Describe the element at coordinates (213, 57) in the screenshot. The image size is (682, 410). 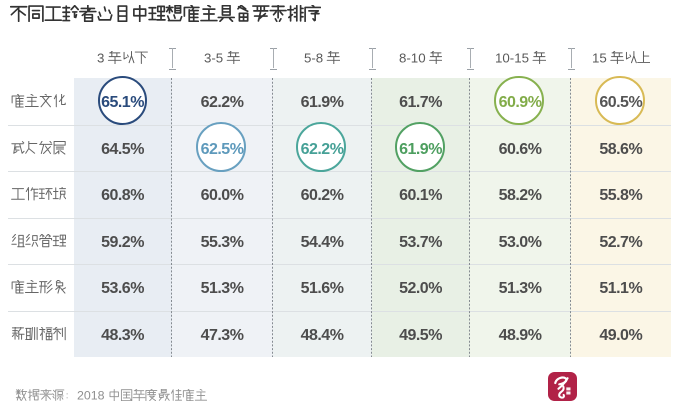
I see `svg-text: 3-5` at that location.